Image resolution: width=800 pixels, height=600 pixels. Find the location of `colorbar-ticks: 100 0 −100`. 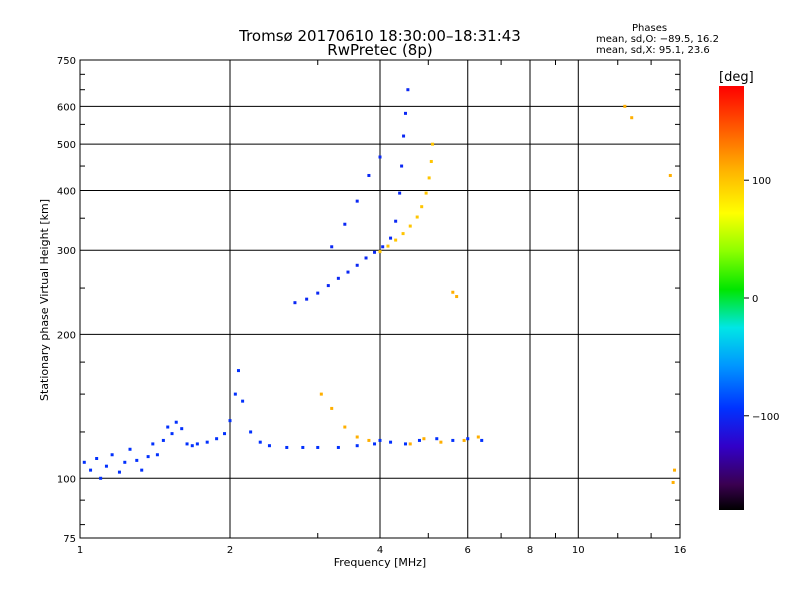

colorbar-ticks: 100 0 −100 is located at coordinates (761, 299).